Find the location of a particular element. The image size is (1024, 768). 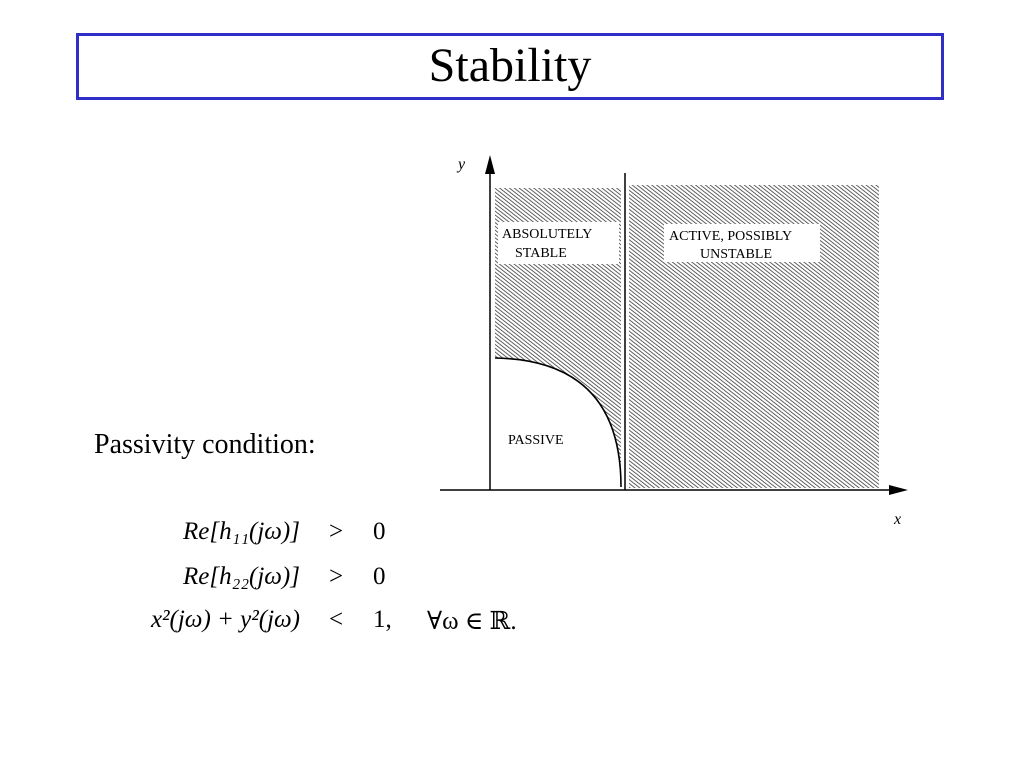

equation-rhs: 1, is located at coordinates (382, 619).